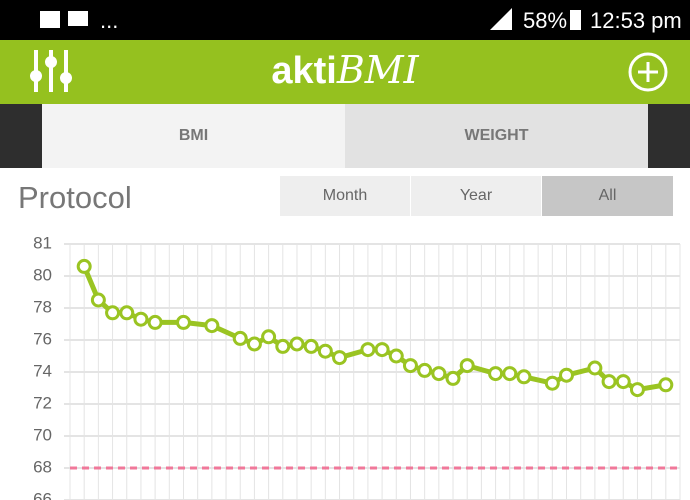 The width and height of the screenshot is (690, 500). What do you see at coordinates (304, 71) in the screenshot?
I see `logo-bold: akti` at bounding box center [304, 71].